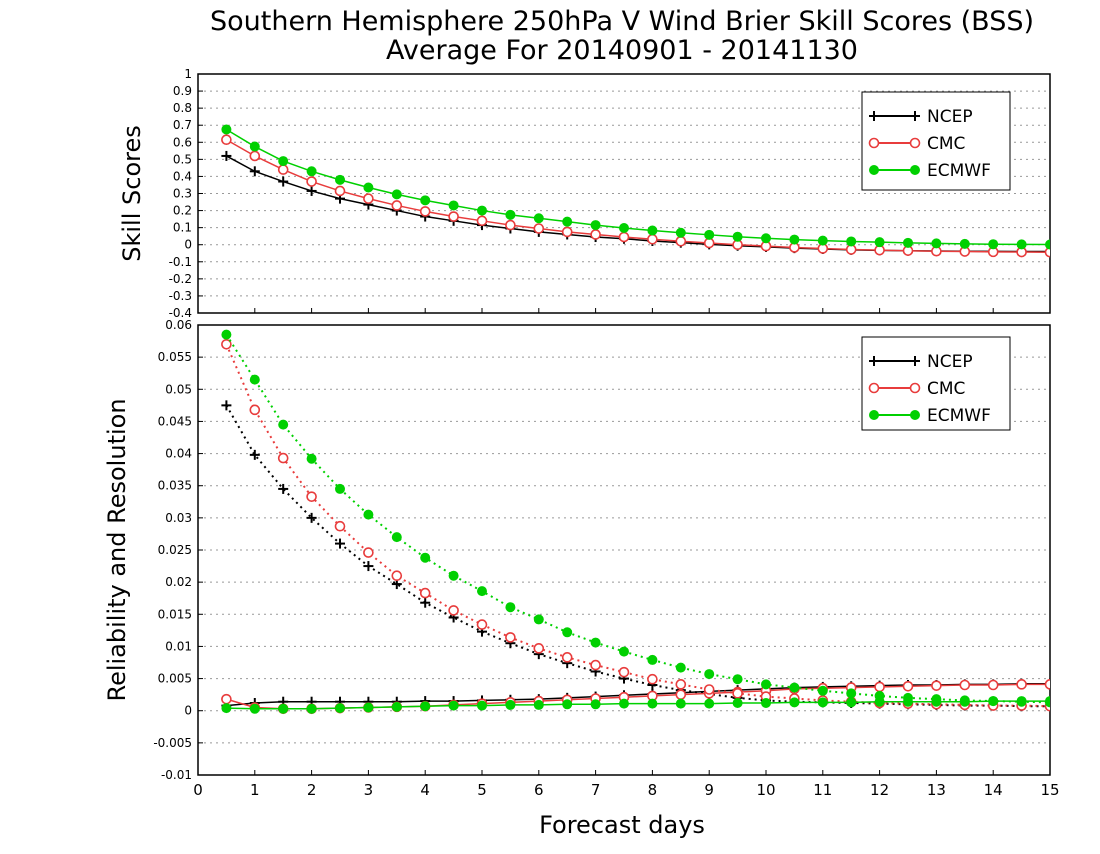 Image resolution: width=1100 pixels, height=854 pixels. I want to click on y-tick-label: 0.03, so click(178, 518).